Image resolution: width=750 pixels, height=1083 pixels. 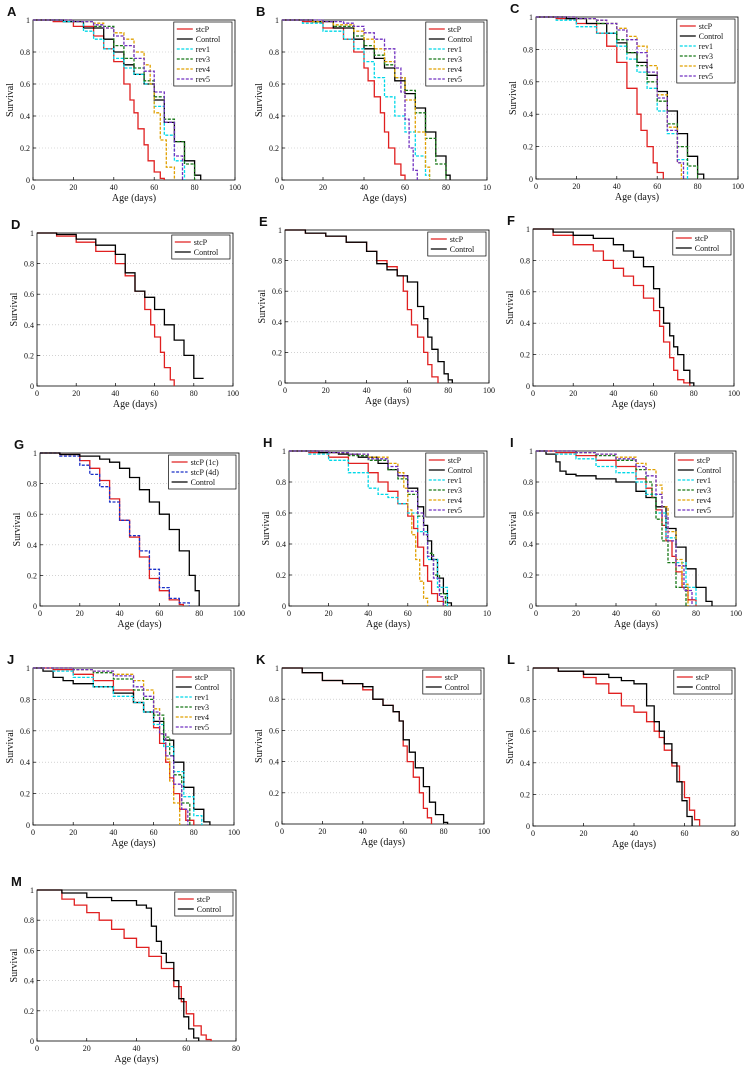 I want to click on panel-b-axes, so click(x=384, y=100).